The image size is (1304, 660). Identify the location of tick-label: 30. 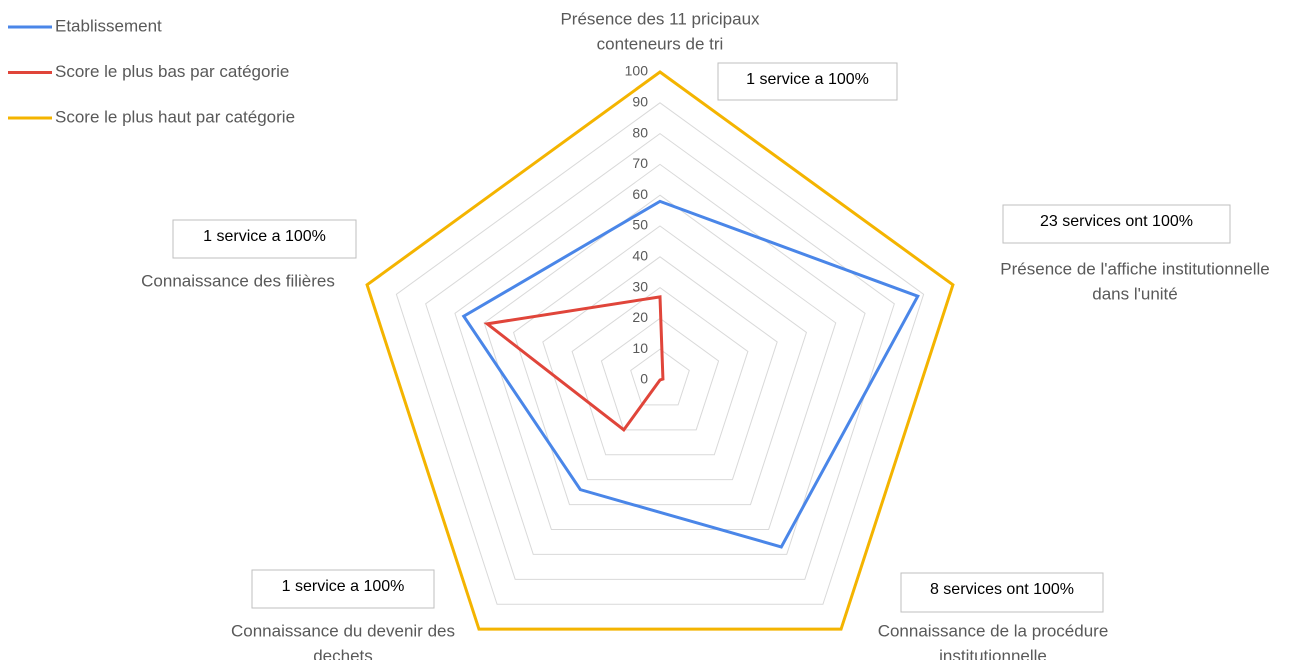
(640, 286).